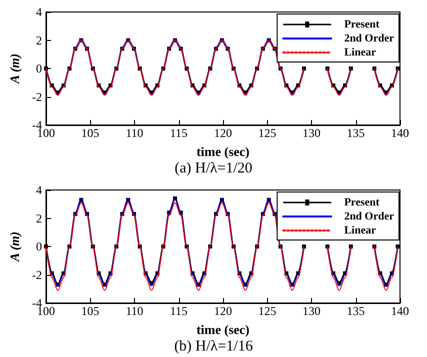  What do you see at coordinates (213, 168) in the screenshot?
I see `text: (a) H/λ=1/20` at bounding box center [213, 168].